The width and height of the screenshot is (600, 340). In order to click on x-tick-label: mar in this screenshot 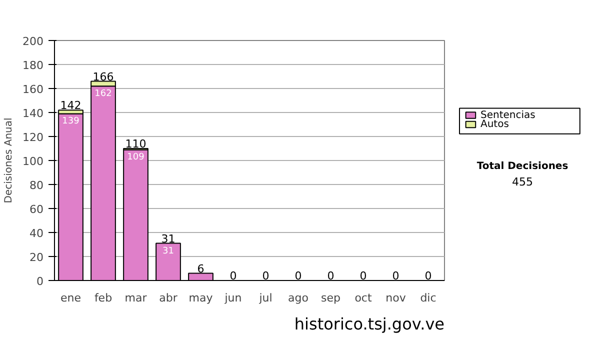, I will do `click(136, 298)`.